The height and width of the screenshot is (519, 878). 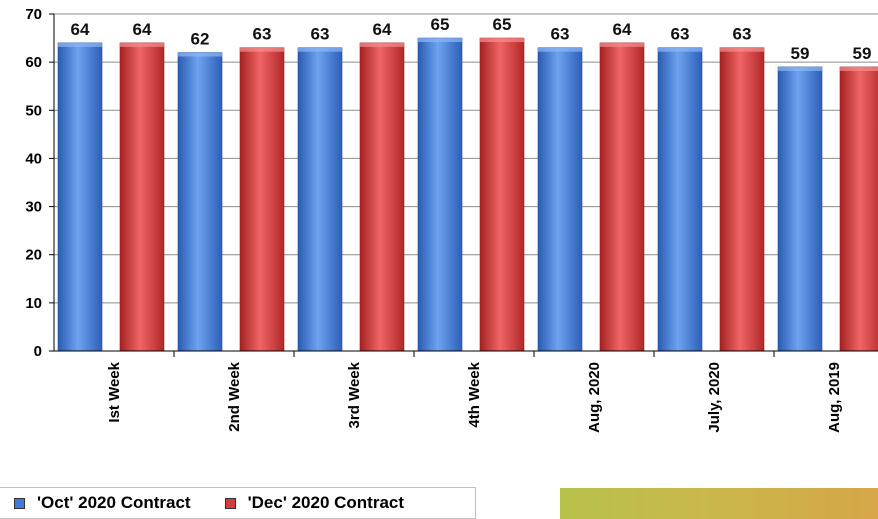 What do you see at coordinates (114, 391) in the screenshot?
I see `x-category-label: Ist Week` at bounding box center [114, 391].